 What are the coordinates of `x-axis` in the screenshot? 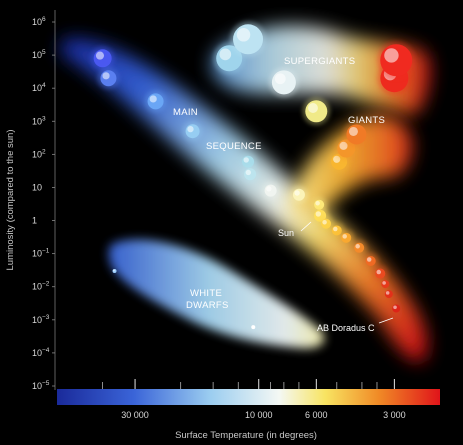 It's located at (248, 397).